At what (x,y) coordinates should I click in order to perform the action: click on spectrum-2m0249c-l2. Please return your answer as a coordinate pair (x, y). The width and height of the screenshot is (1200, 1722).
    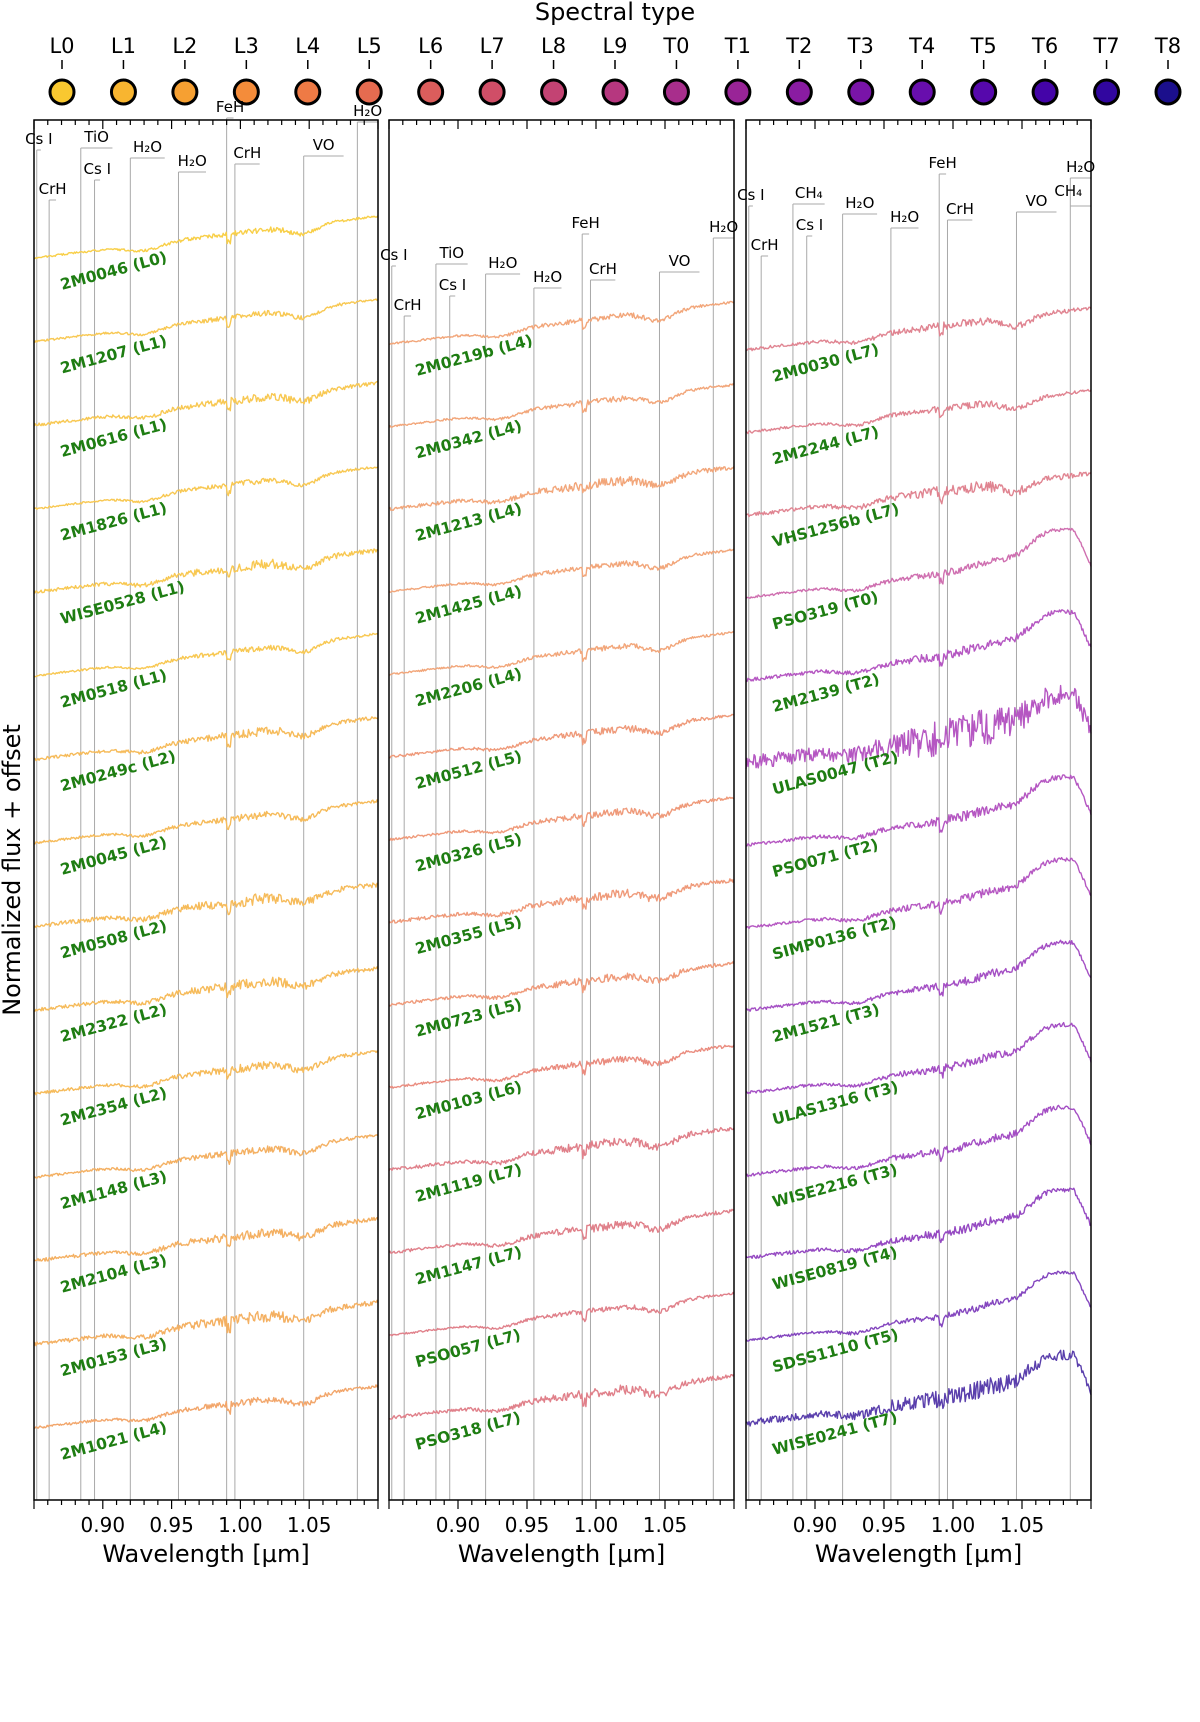
    Looking at the image, I should click on (206, 739).